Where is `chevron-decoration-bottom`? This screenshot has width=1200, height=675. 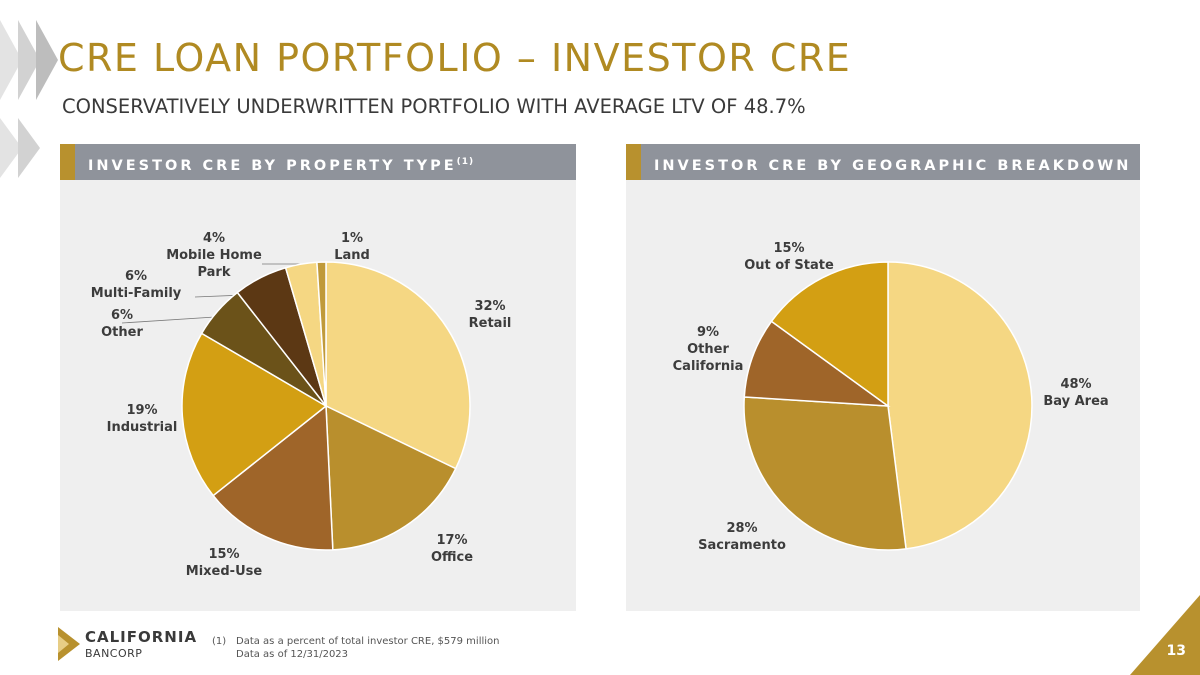 chevron-decoration-bottom is located at coordinates (20, 148).